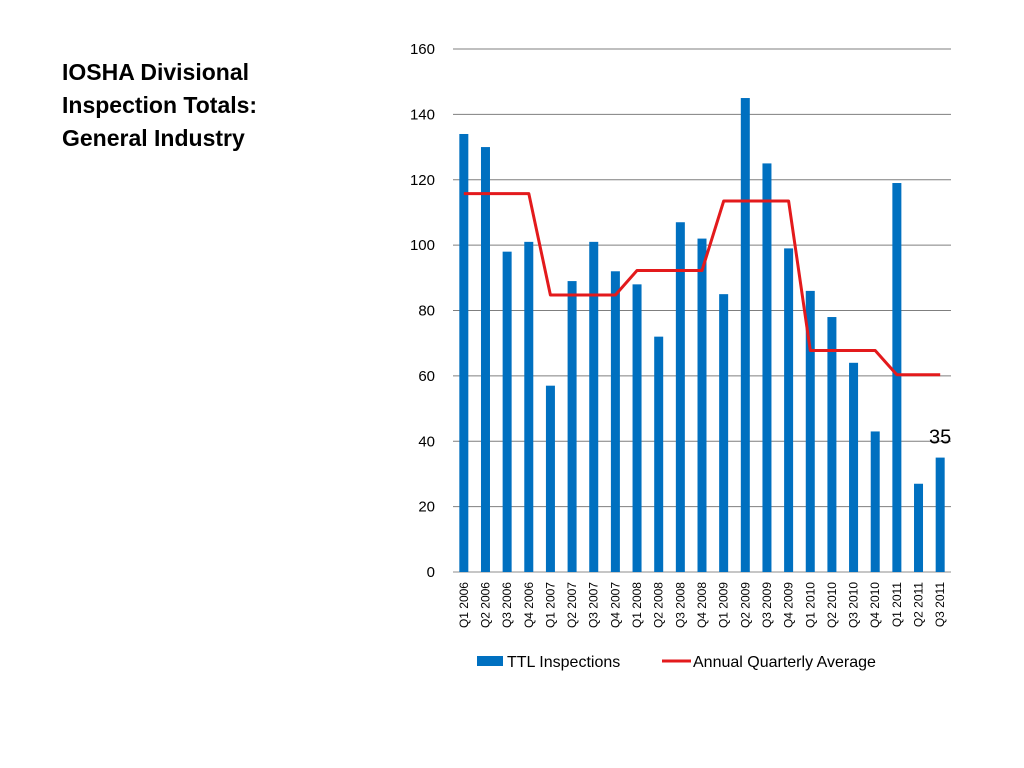 The image size is (1024, 768). Describe the element at coordinates (550, 605) in the screenshot. I see `x-tick-label: Q1 2007` at that location.